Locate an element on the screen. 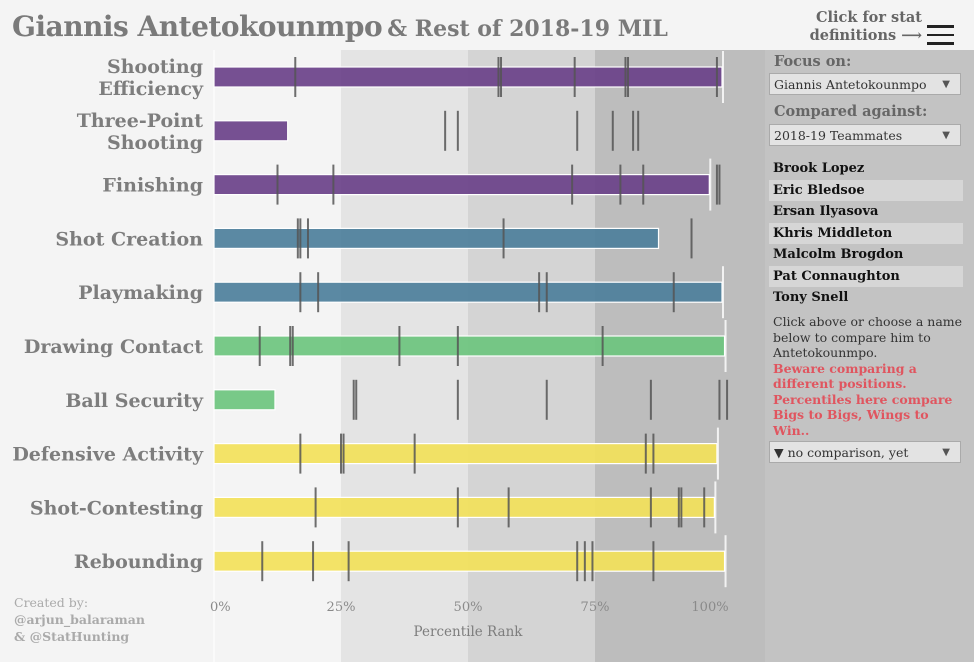 This screenshot has height=662, width=974. focus-label: Focus on: is located at coordinates (813, 61).